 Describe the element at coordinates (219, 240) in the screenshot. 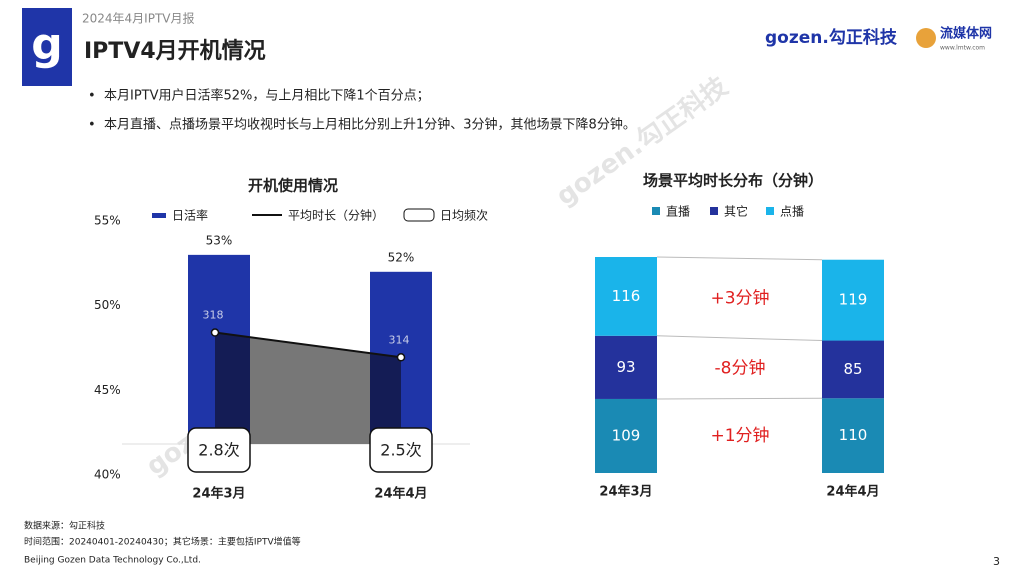

I see `bar-value-label: 53%` at that location.